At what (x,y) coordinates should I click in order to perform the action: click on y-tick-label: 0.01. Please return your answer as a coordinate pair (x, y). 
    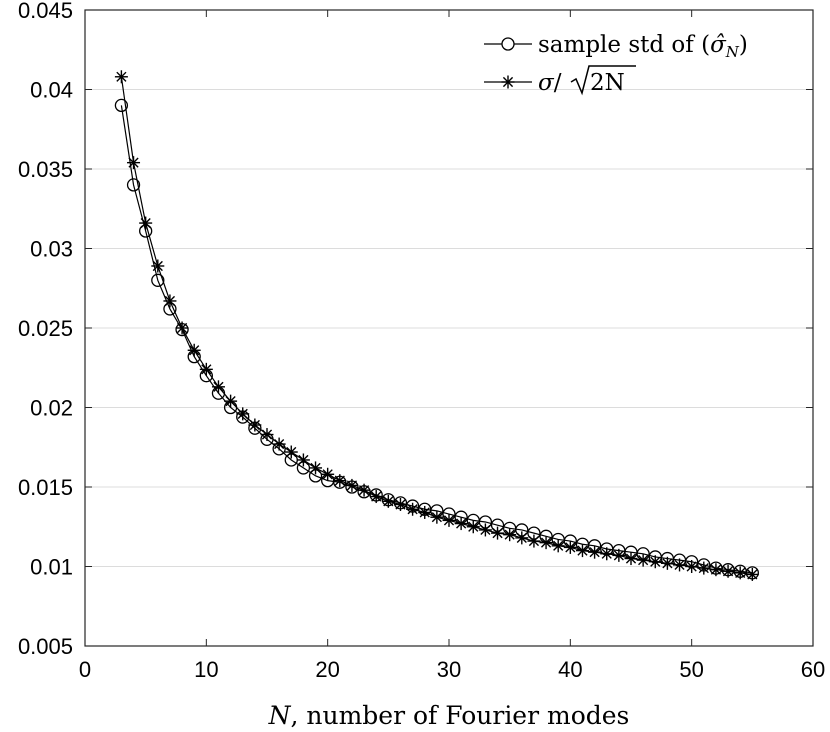
    Looking at the image, I should click on (51, 567).